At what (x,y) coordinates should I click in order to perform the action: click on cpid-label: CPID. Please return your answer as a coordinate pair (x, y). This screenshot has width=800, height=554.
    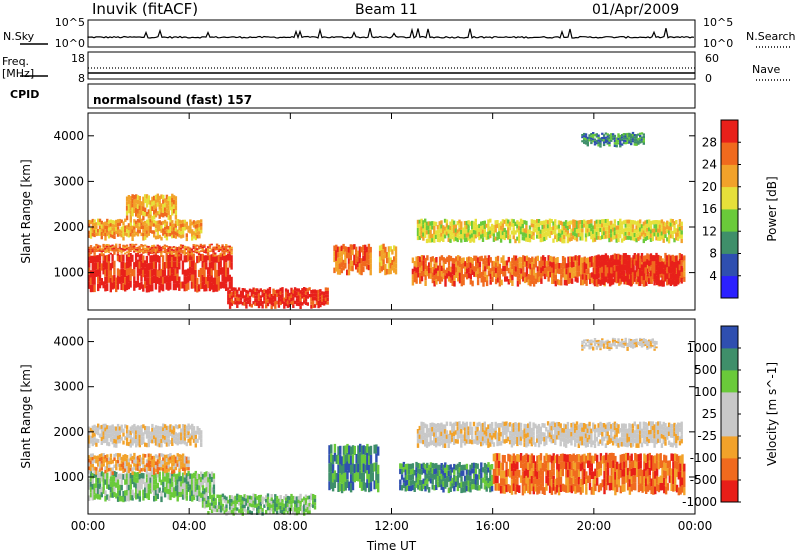
    Looking at the image, I should click on (25, 94).